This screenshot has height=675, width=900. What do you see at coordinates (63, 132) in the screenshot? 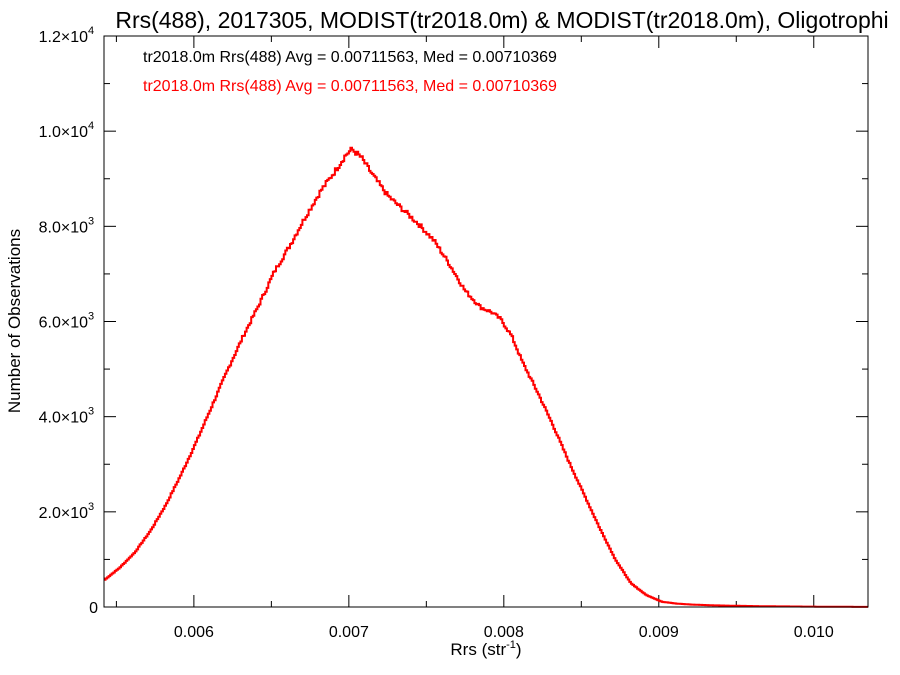
I see `y-tick-label: 1.0×10` at bounding box center [63, 132].